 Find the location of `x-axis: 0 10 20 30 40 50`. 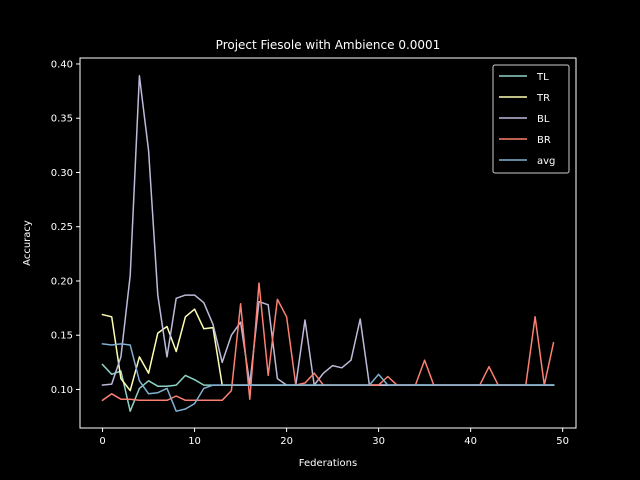

x-axis: 0 10 20 30 40 50 is located at coordinates (334, 437).